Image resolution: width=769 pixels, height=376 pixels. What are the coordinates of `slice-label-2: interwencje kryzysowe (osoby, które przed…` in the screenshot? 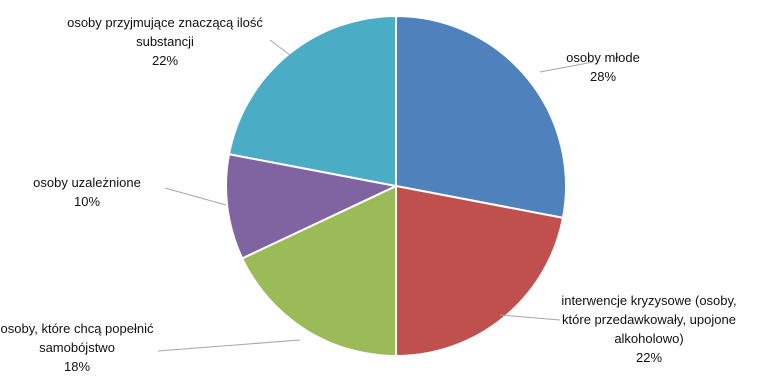 It's located at (648, 329).